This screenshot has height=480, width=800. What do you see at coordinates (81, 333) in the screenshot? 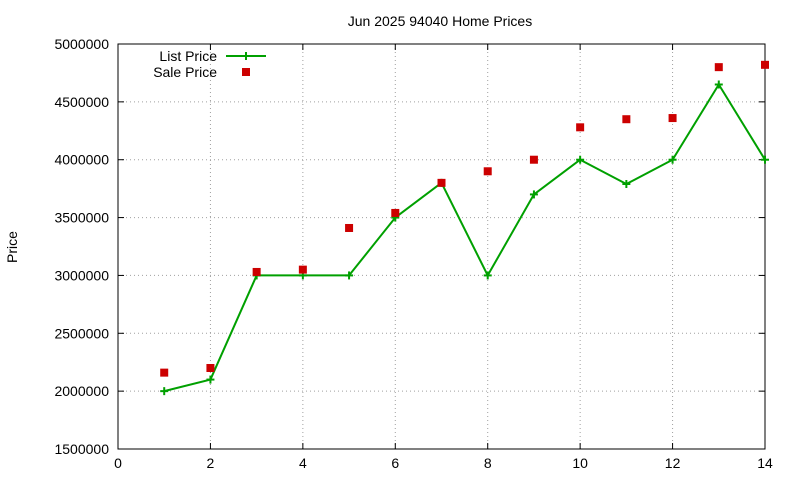
I see `y-tick-label: 2500000` at bounding box center [81, 333].